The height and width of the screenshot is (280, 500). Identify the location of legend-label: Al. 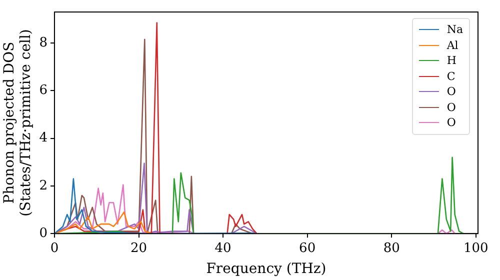
(452, 45).